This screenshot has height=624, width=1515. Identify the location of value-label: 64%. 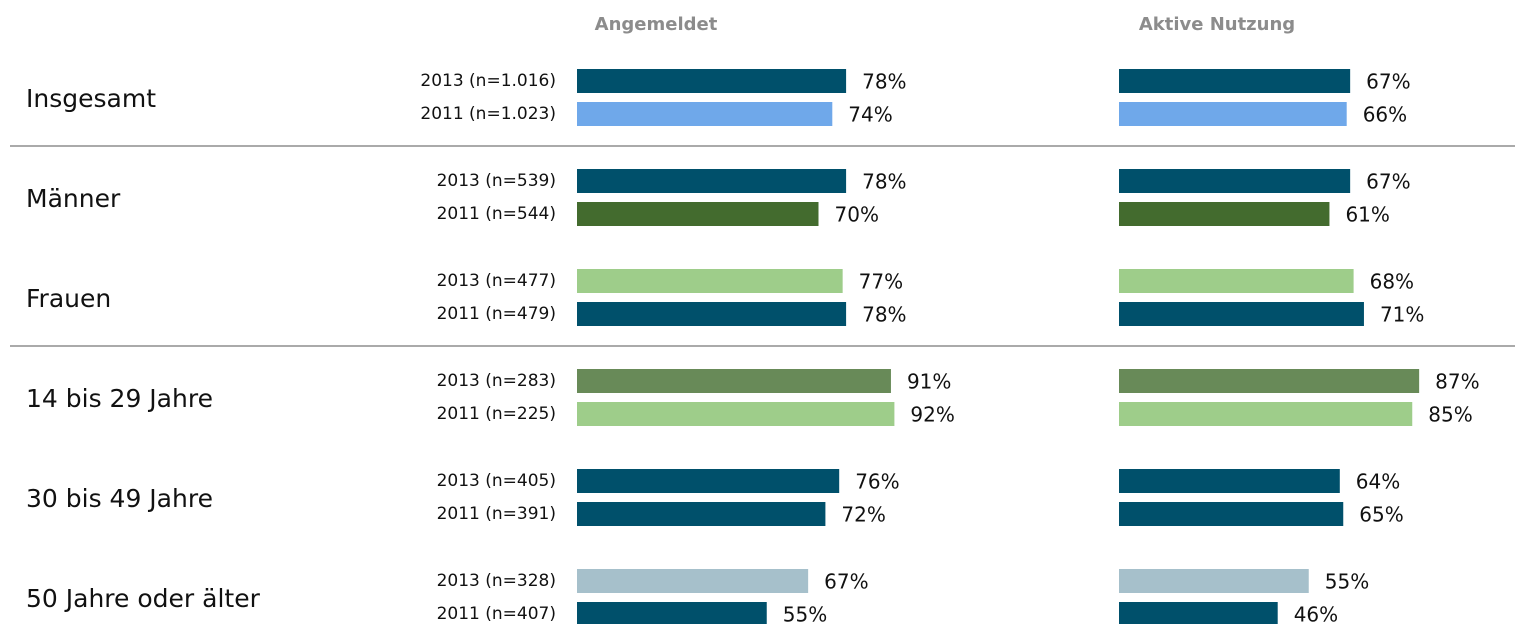
(1378, 482).